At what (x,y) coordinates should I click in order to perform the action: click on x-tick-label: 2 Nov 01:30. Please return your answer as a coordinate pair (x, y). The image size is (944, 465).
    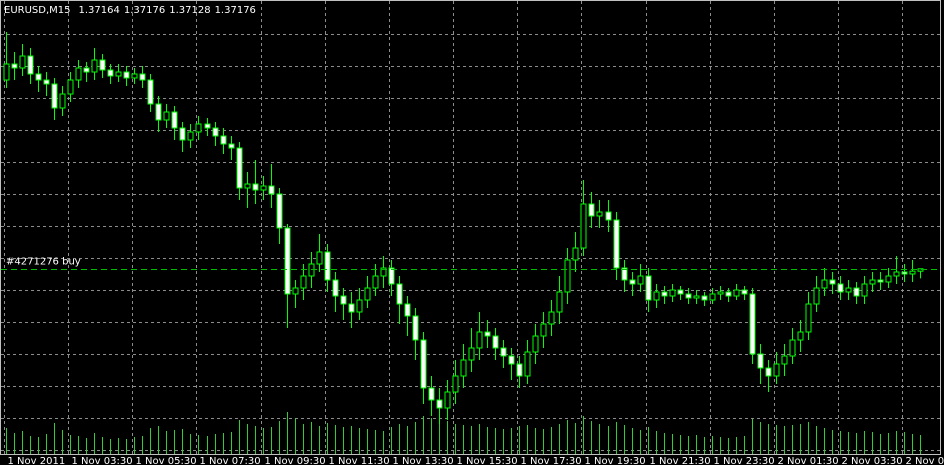
    Looking at the image, I should click on (808, 460).